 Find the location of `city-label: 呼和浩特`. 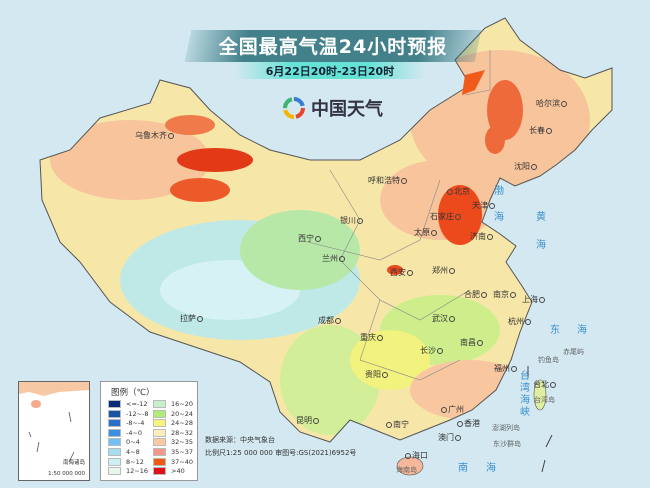

city-label: 呼和浩特 is located at coordinates (388, 180).